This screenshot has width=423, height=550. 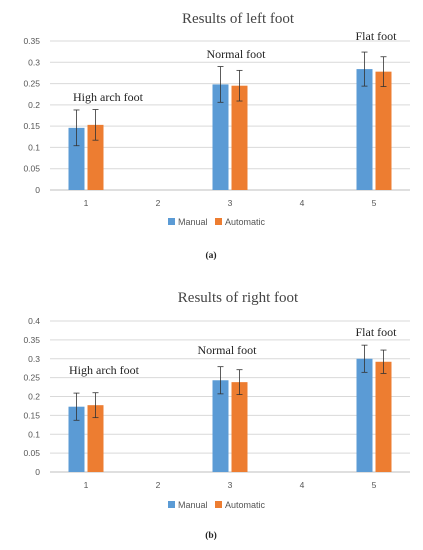 What do you see at coordinates (210, 255) in the screenshot?
I see `figure-caption: (a)` at bounding box center [210, 255].